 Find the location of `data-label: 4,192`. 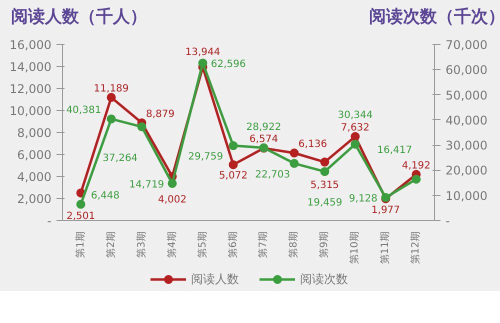

data-label: 4,192 is located at coordinates (416, 166).